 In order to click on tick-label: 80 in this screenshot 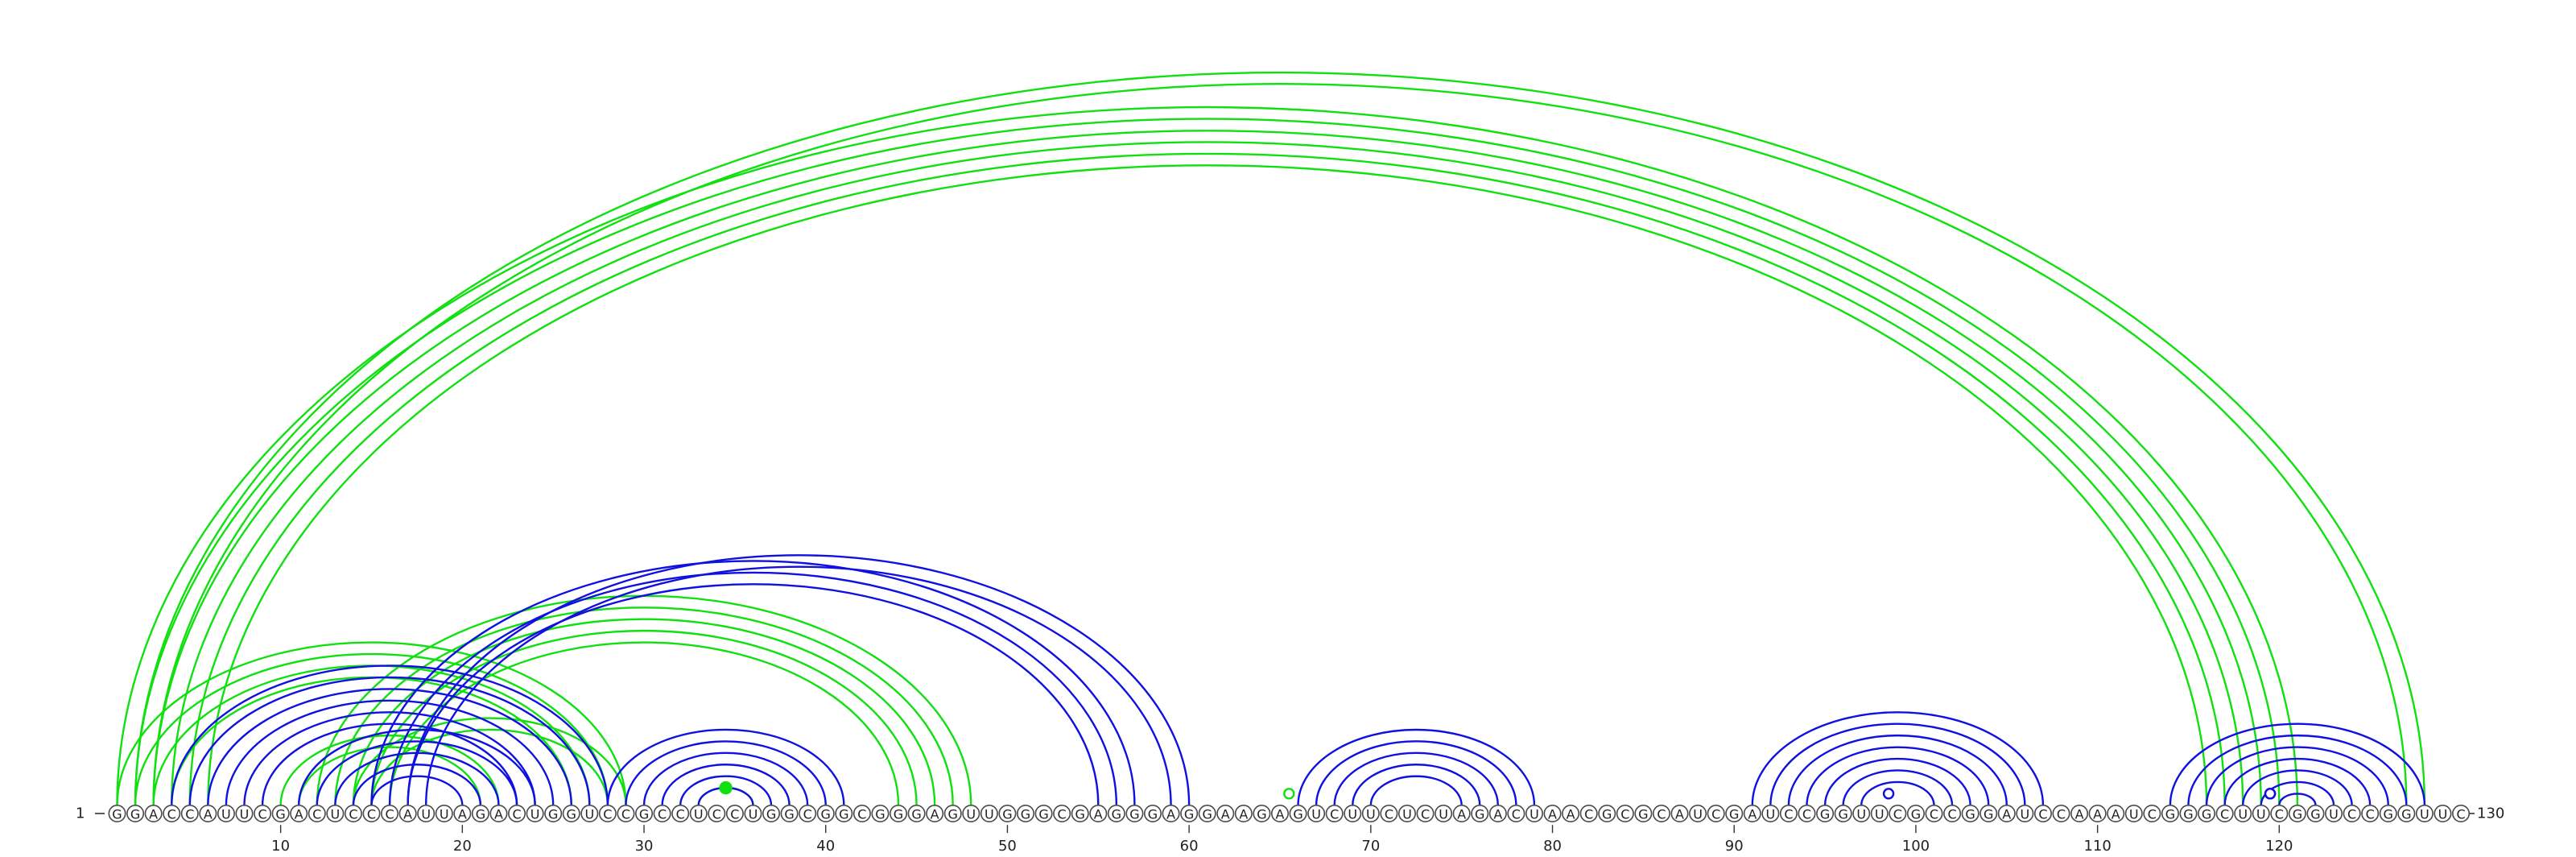, I will do `click(1552, 846)`.